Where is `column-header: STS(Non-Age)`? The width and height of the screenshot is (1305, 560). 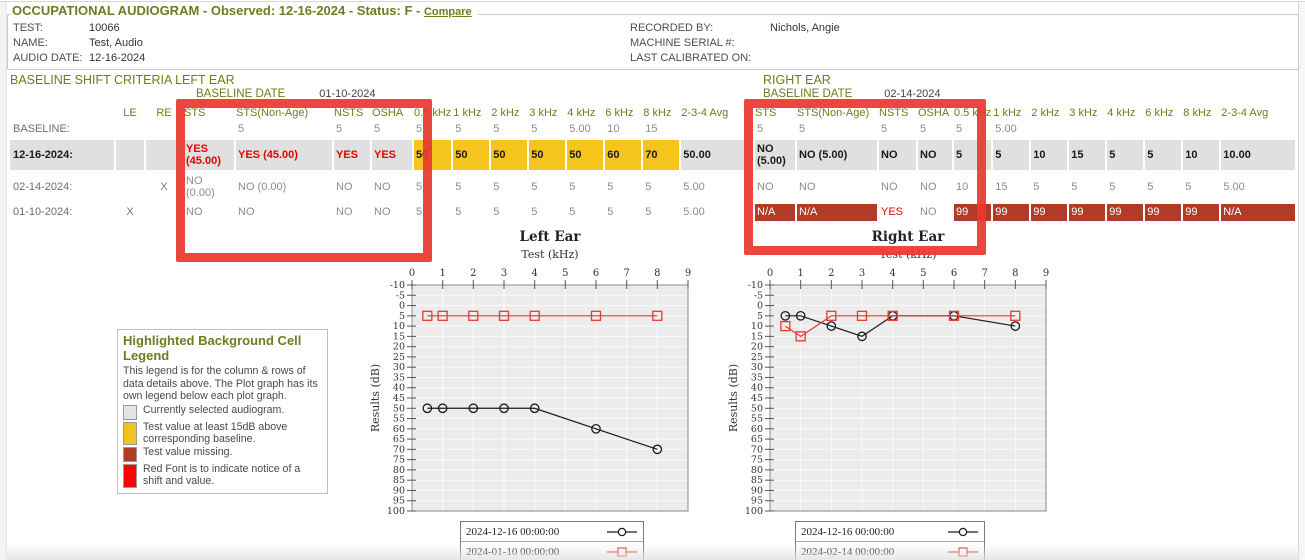
column-header: STS(Non-Age) is located at coordinates (833, 113).